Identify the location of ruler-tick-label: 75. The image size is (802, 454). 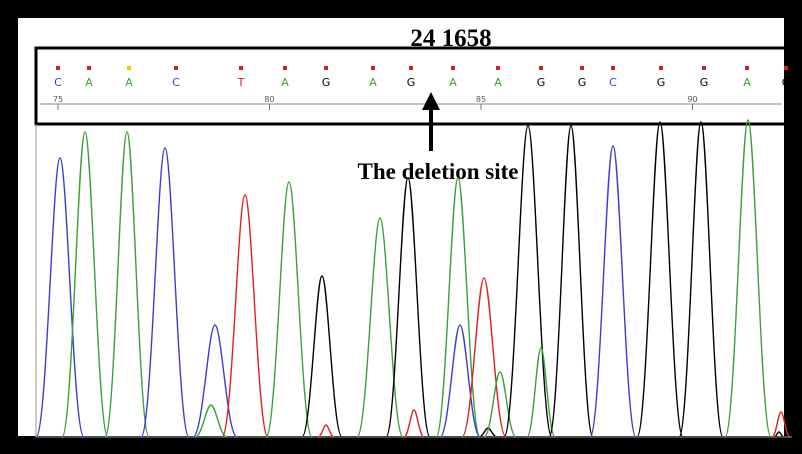
(58, 99).